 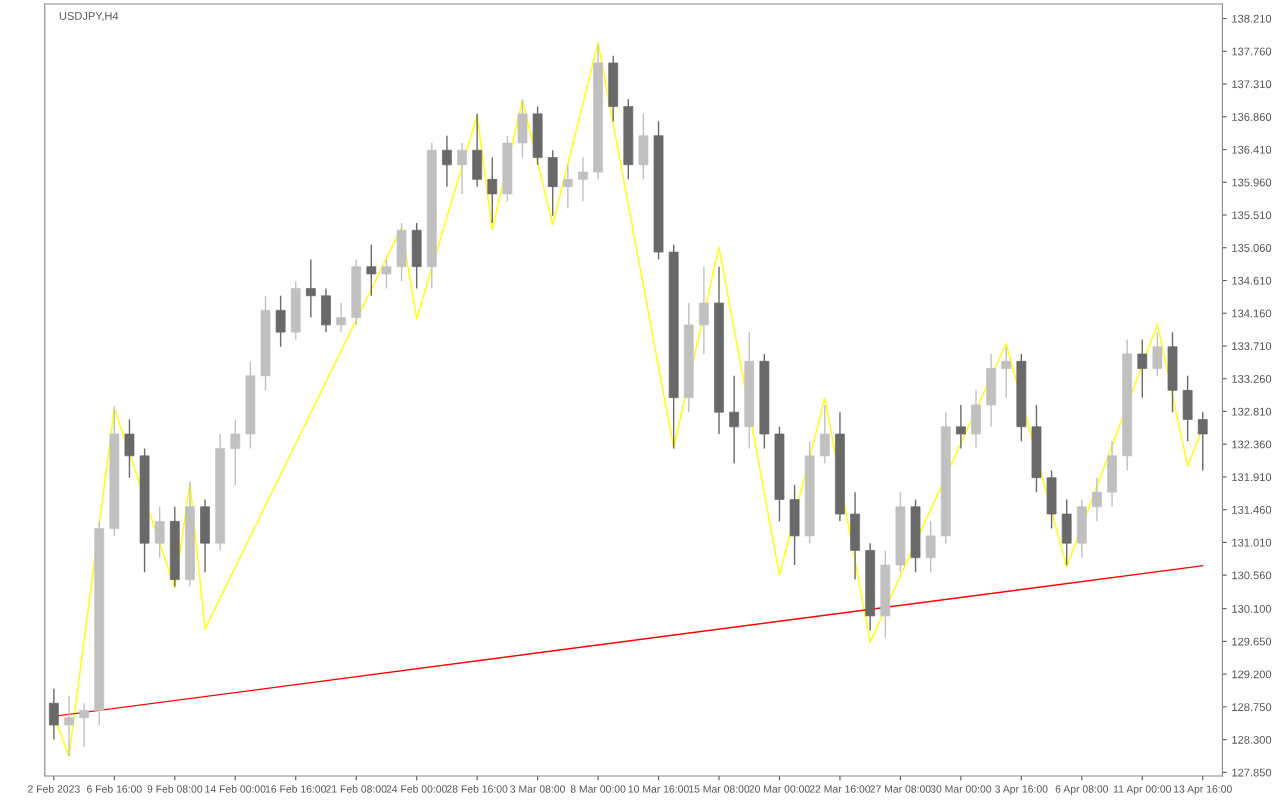 What do you see at coordinates (1252, 411) in the screenshot?
I see `y-tick-label: 132.810` at bounding box center [1252, 411].